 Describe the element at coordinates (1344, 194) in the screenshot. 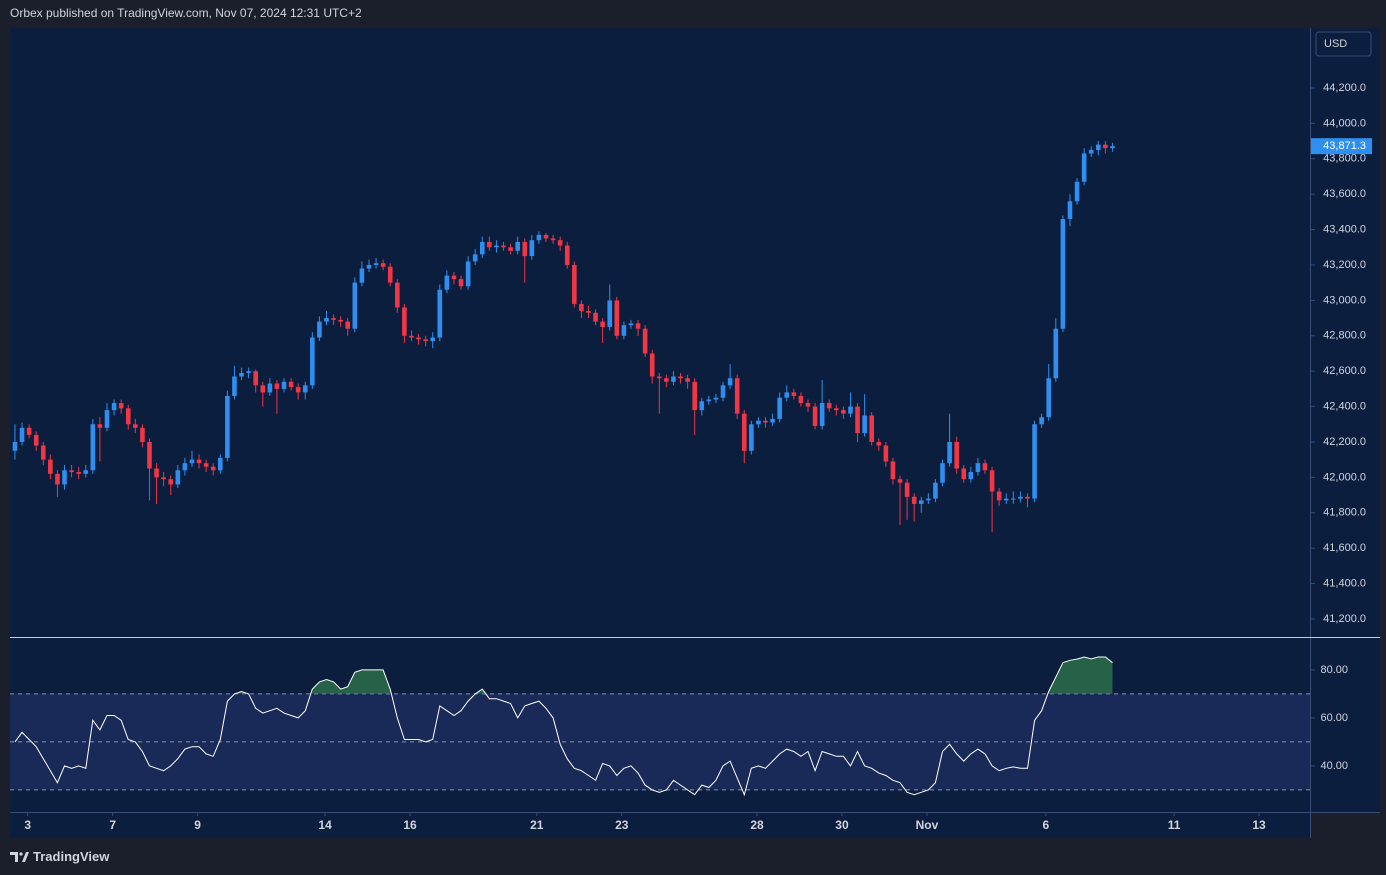

I see `y-tick-label: 43,600.0` at that location.